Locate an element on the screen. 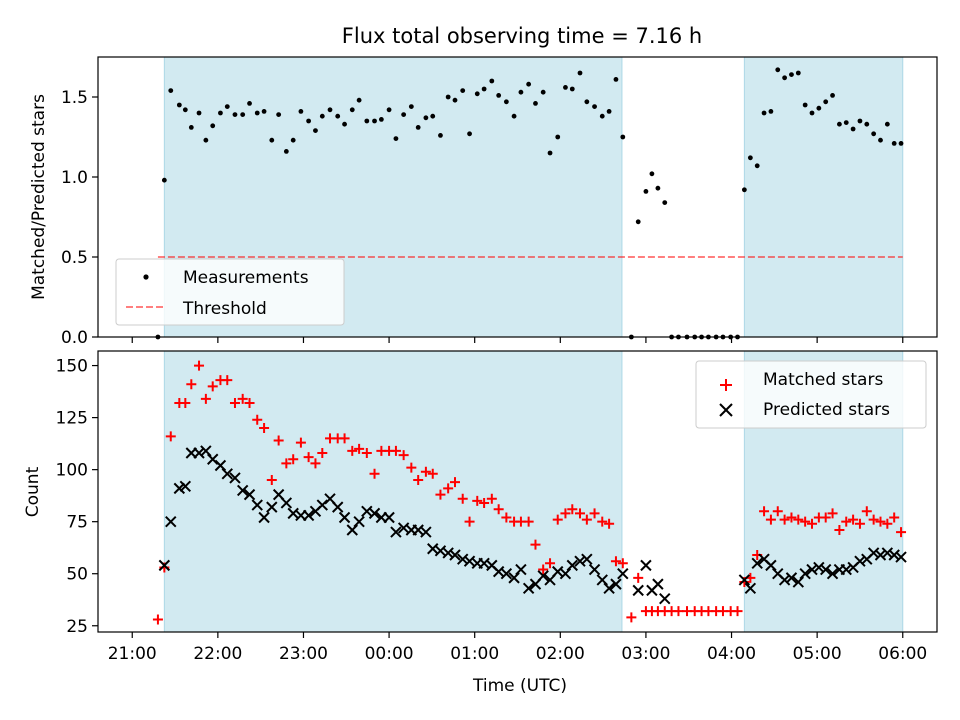 This screenshot has width=960, height=720. time-x-tick-label: 21:00 is located at coordinates (132, 654).